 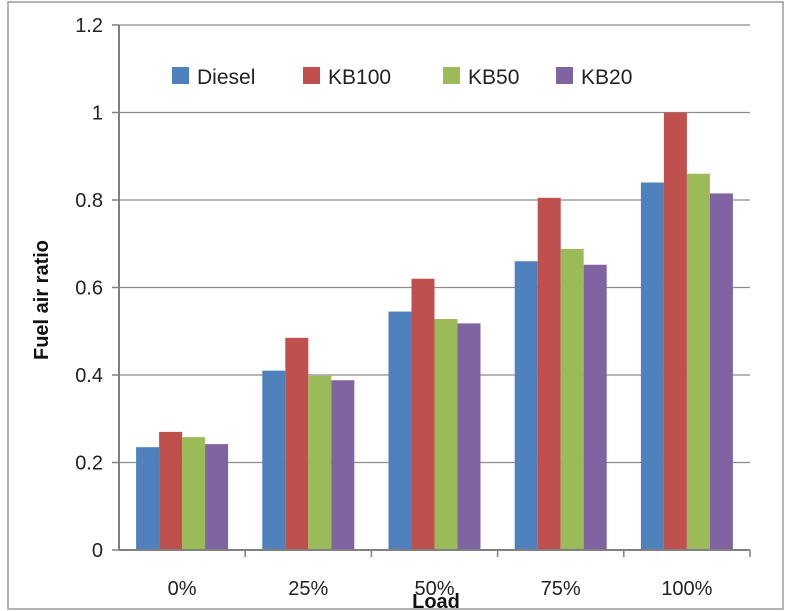 I want to click on bar-diesel-25pct, so click(x=274, y=460).